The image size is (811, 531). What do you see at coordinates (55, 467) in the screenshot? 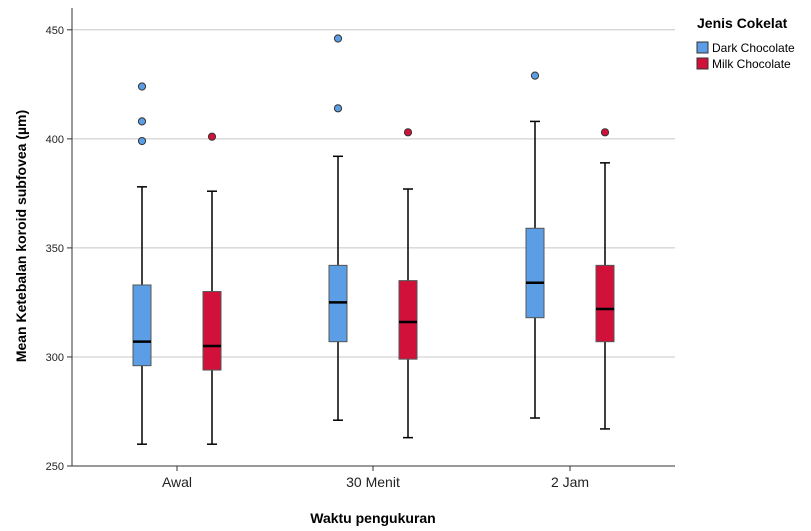
I see `y-tick-label: 250` at bounding box center [55, 467].